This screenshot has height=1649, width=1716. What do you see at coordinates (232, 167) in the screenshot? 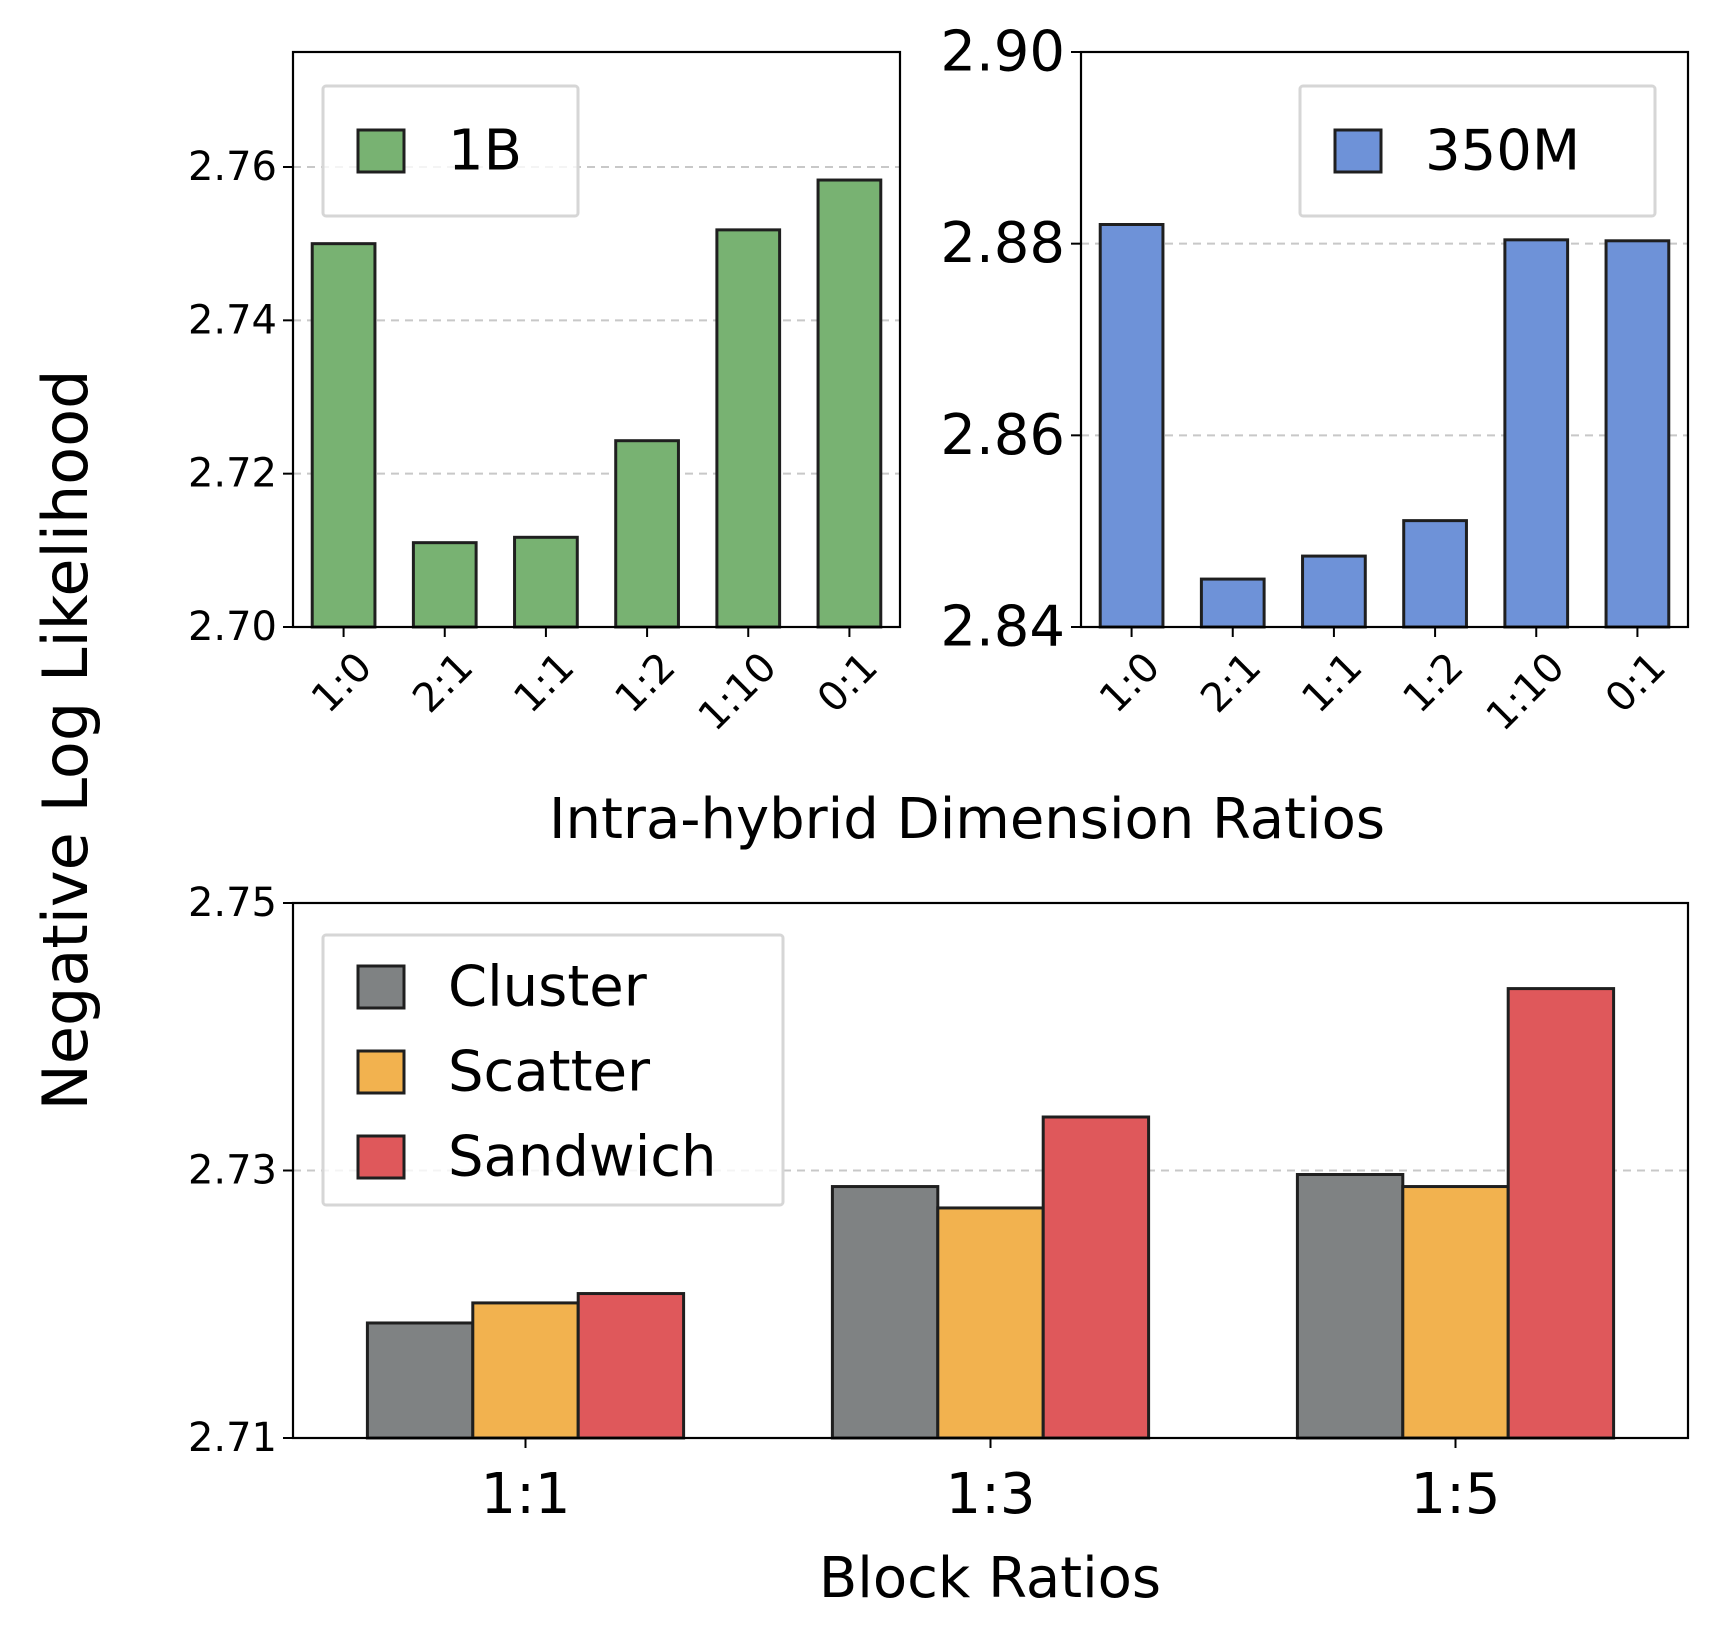
I see `y-tick-label: 2.76` at bounding box center [232, 167].